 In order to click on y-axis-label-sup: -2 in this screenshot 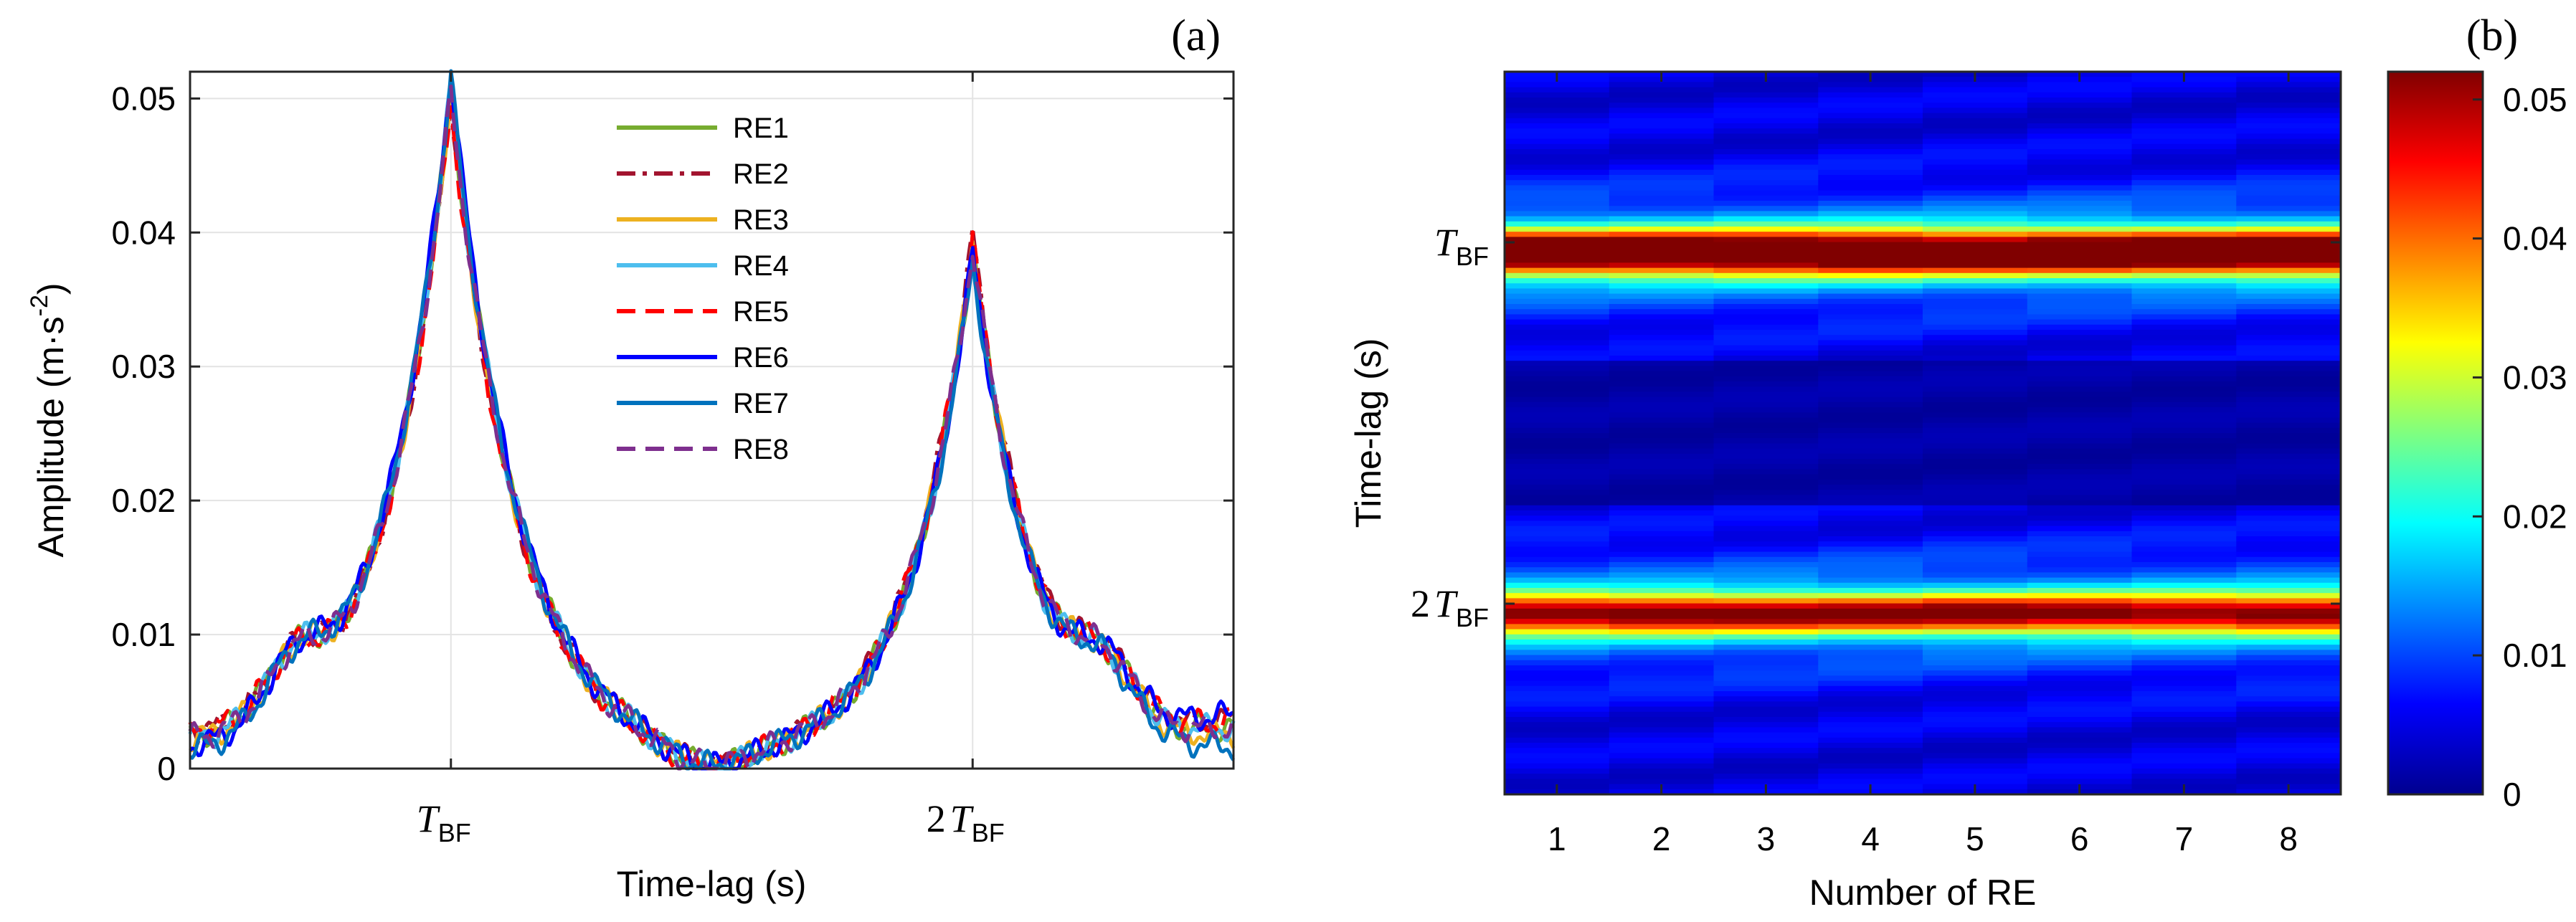, I will do `click(39, 306)`.